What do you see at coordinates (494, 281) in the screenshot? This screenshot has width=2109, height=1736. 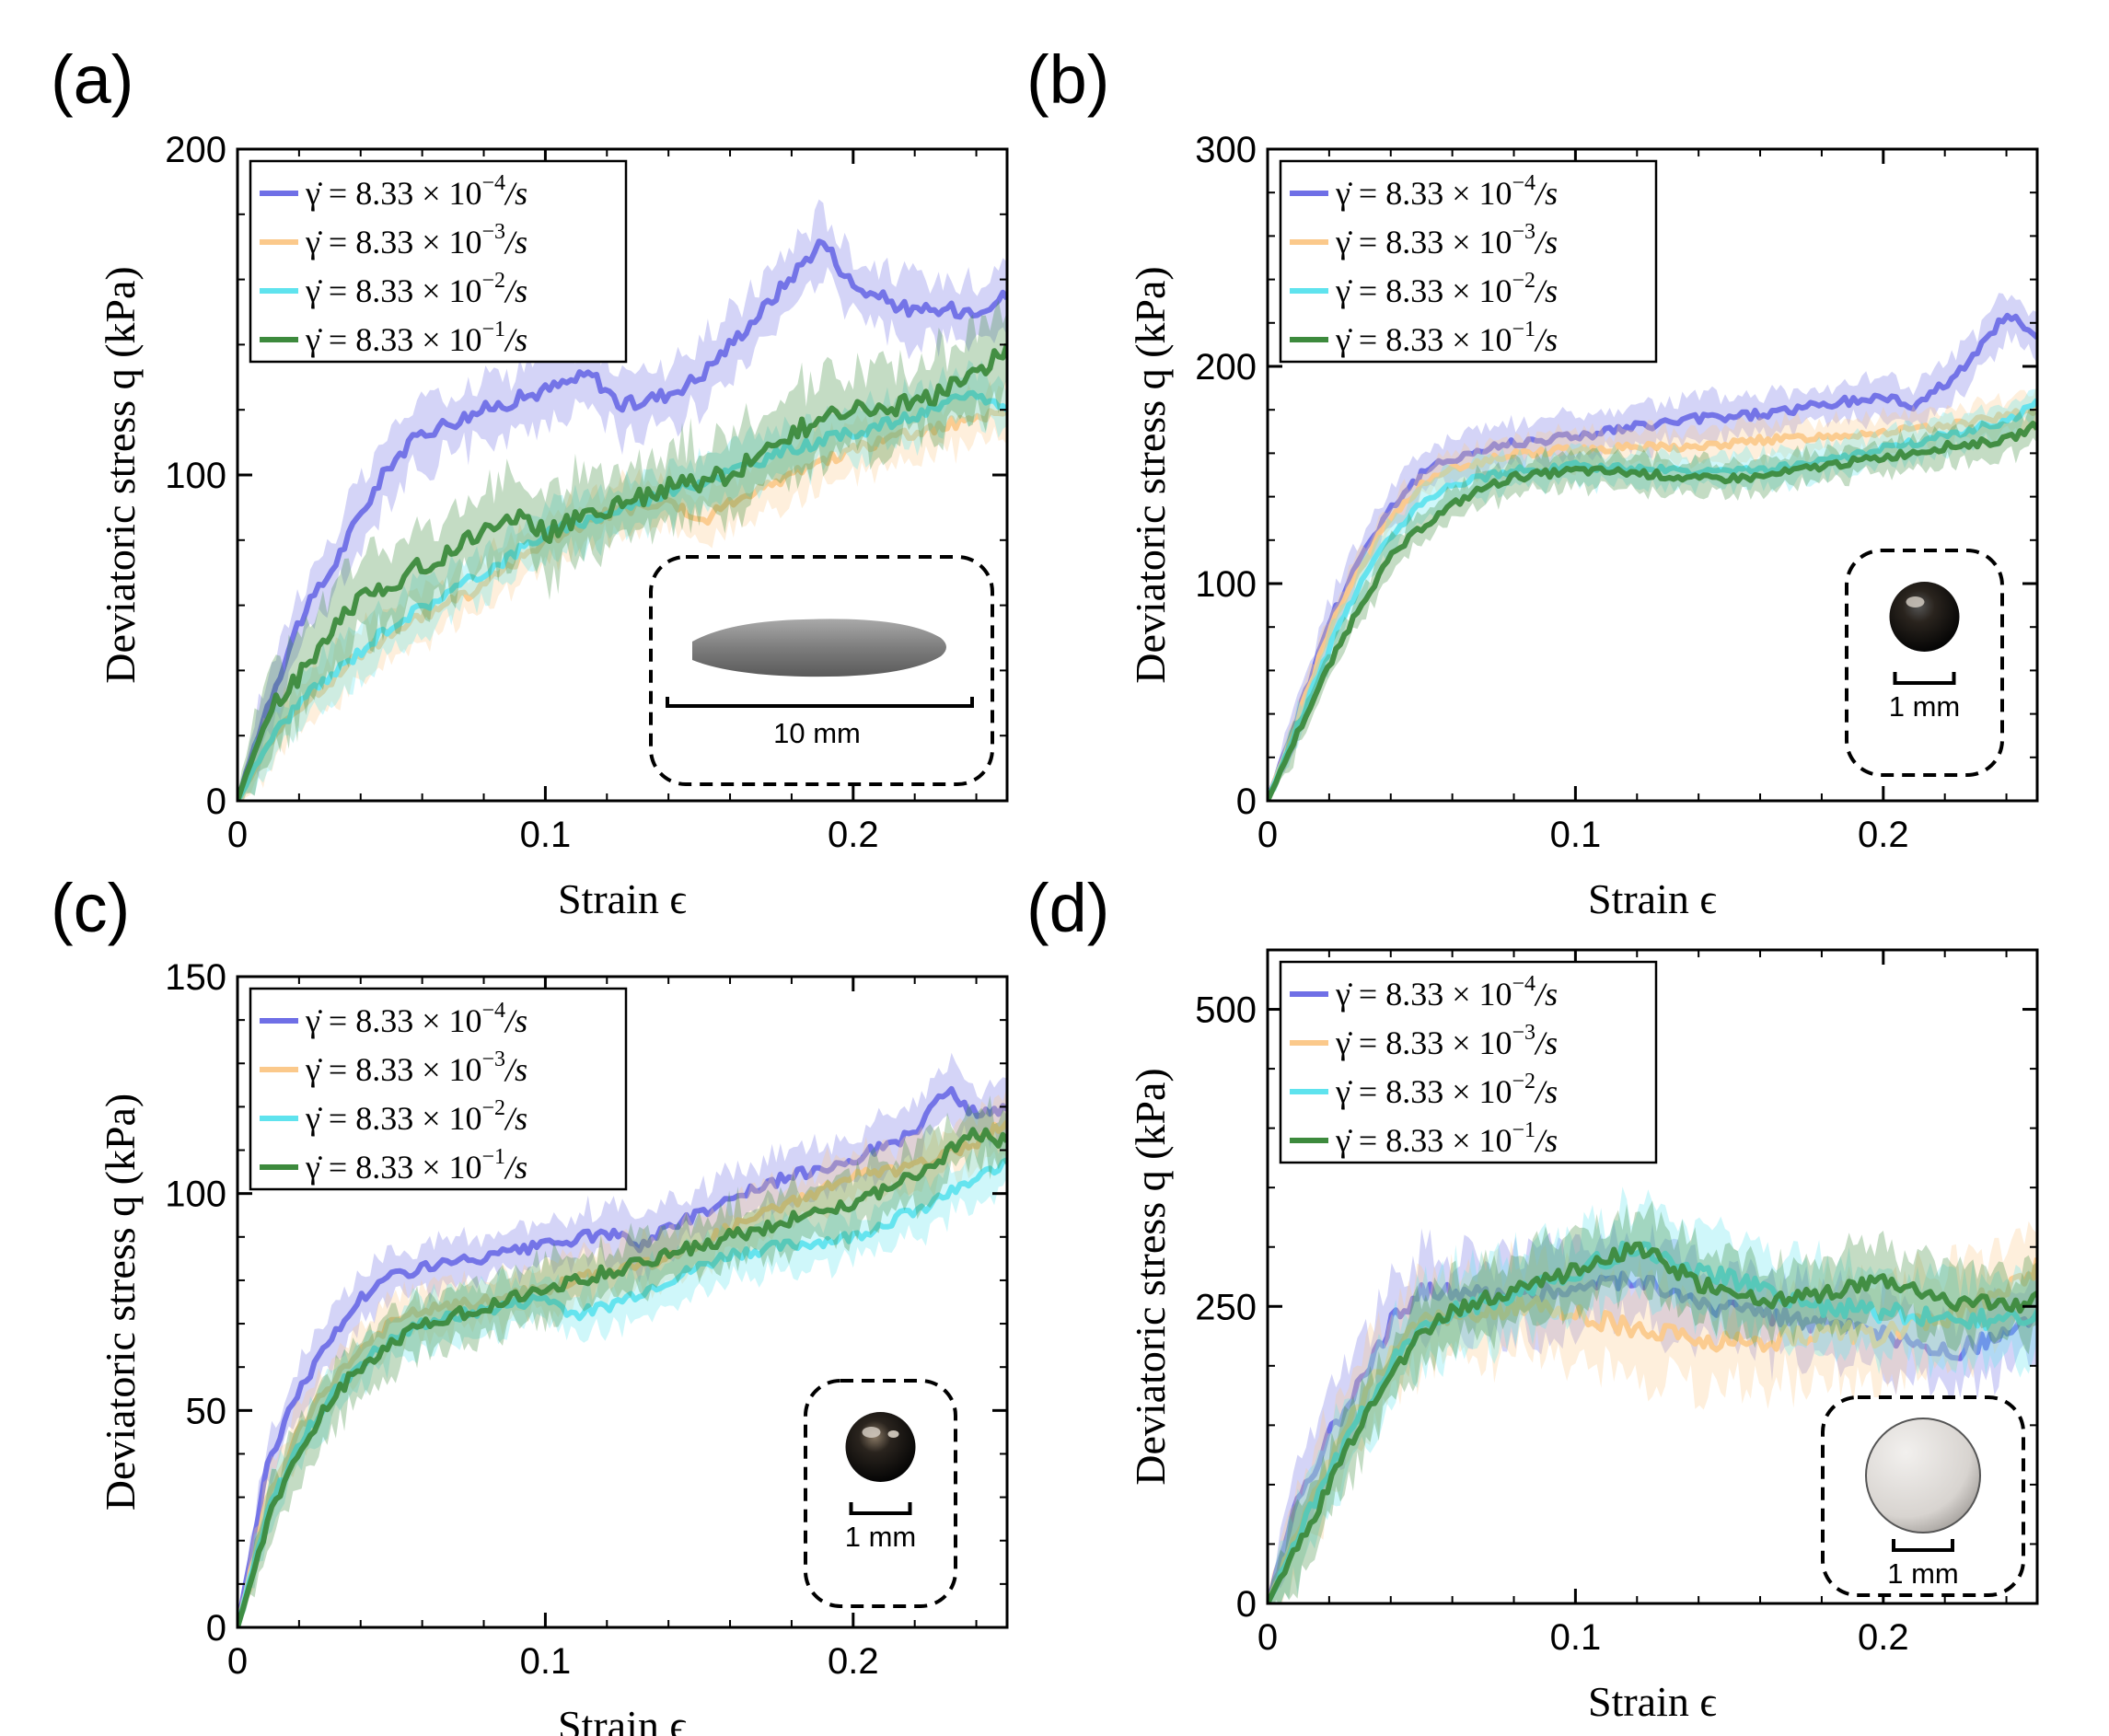 I see `legend-exponent: −2` at bounding box center [494, 281].